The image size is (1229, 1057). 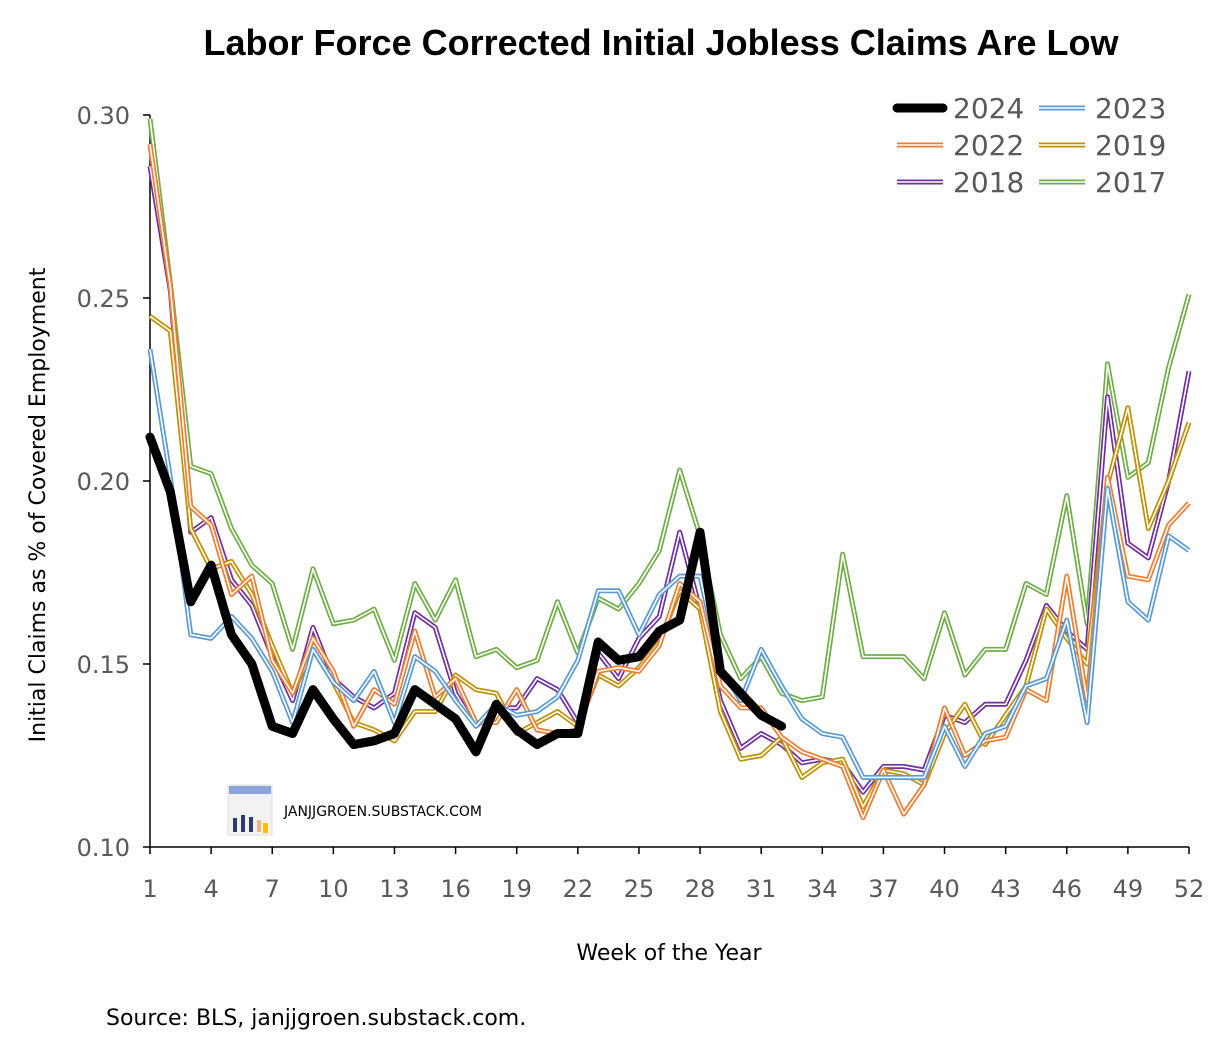 I want to click on x-tick-label: 1, so click(x=149, y=889).